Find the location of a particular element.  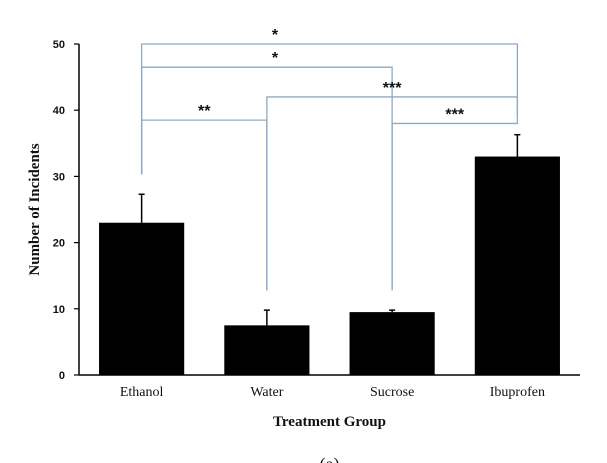

x-axis-title: Treatment Group is located at coordinates (329, 422).